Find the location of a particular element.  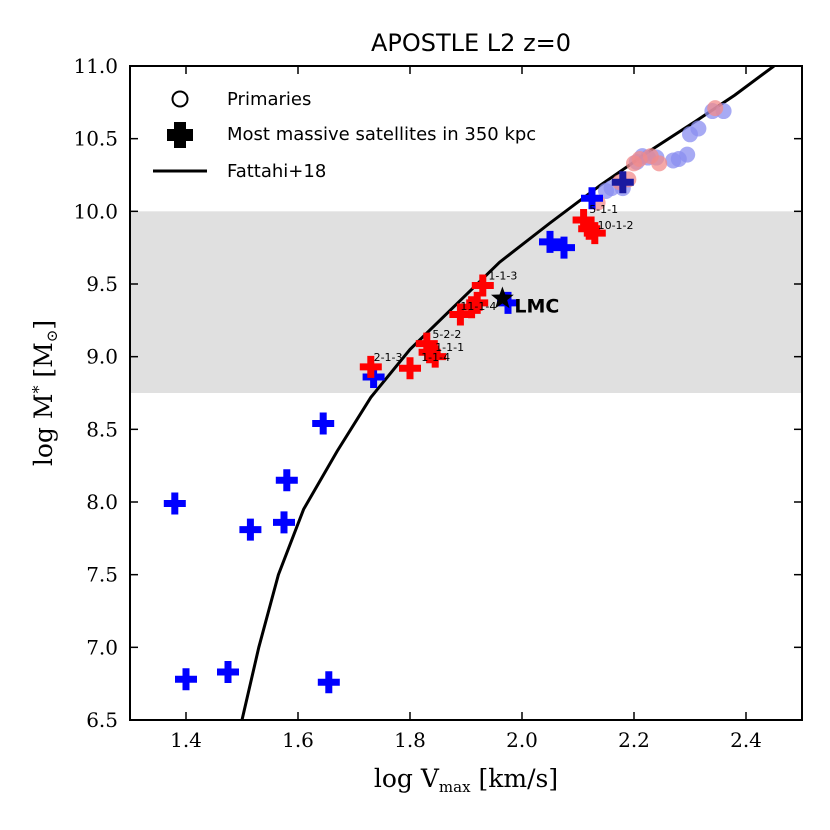

legend-label-fattahi: Fattahi+18 is located at coordinates (276, 171).